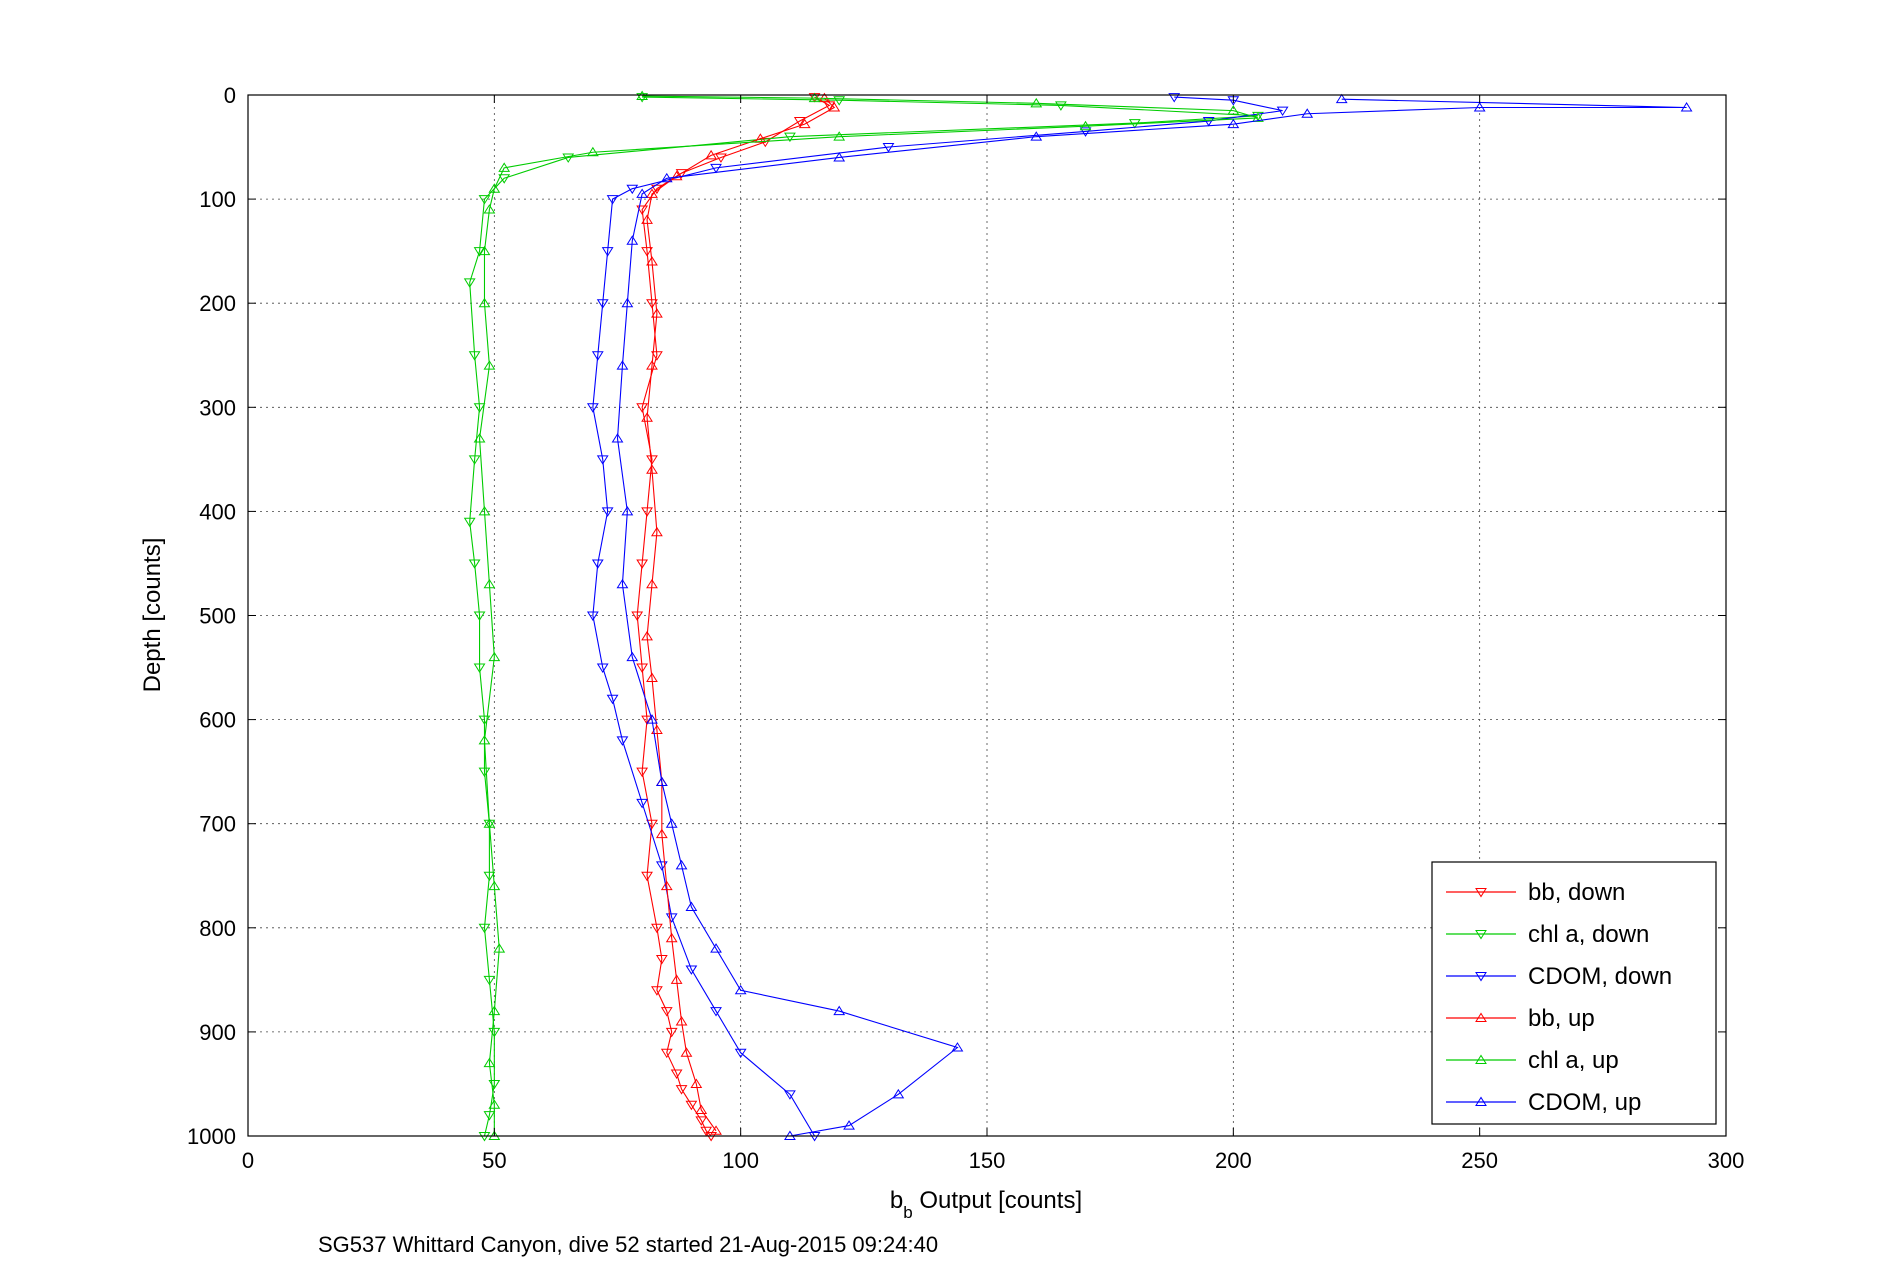 This screenshot has width=1891, height=1262. Describe the element at coordinates (217, 511) in the screenshot. I see `y-tick-label: 400` at that location.